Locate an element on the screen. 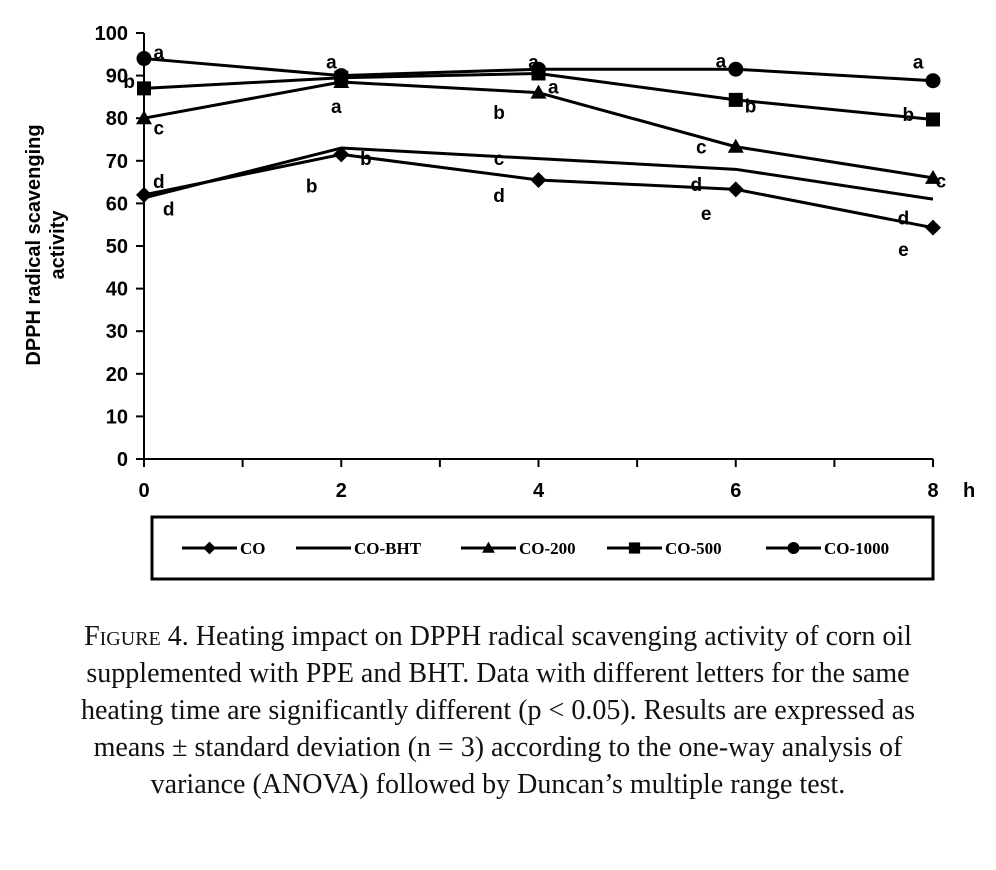 The image size is (996, 870). legend-item-co-200: CO-200 is located at coordinates (518, 548).